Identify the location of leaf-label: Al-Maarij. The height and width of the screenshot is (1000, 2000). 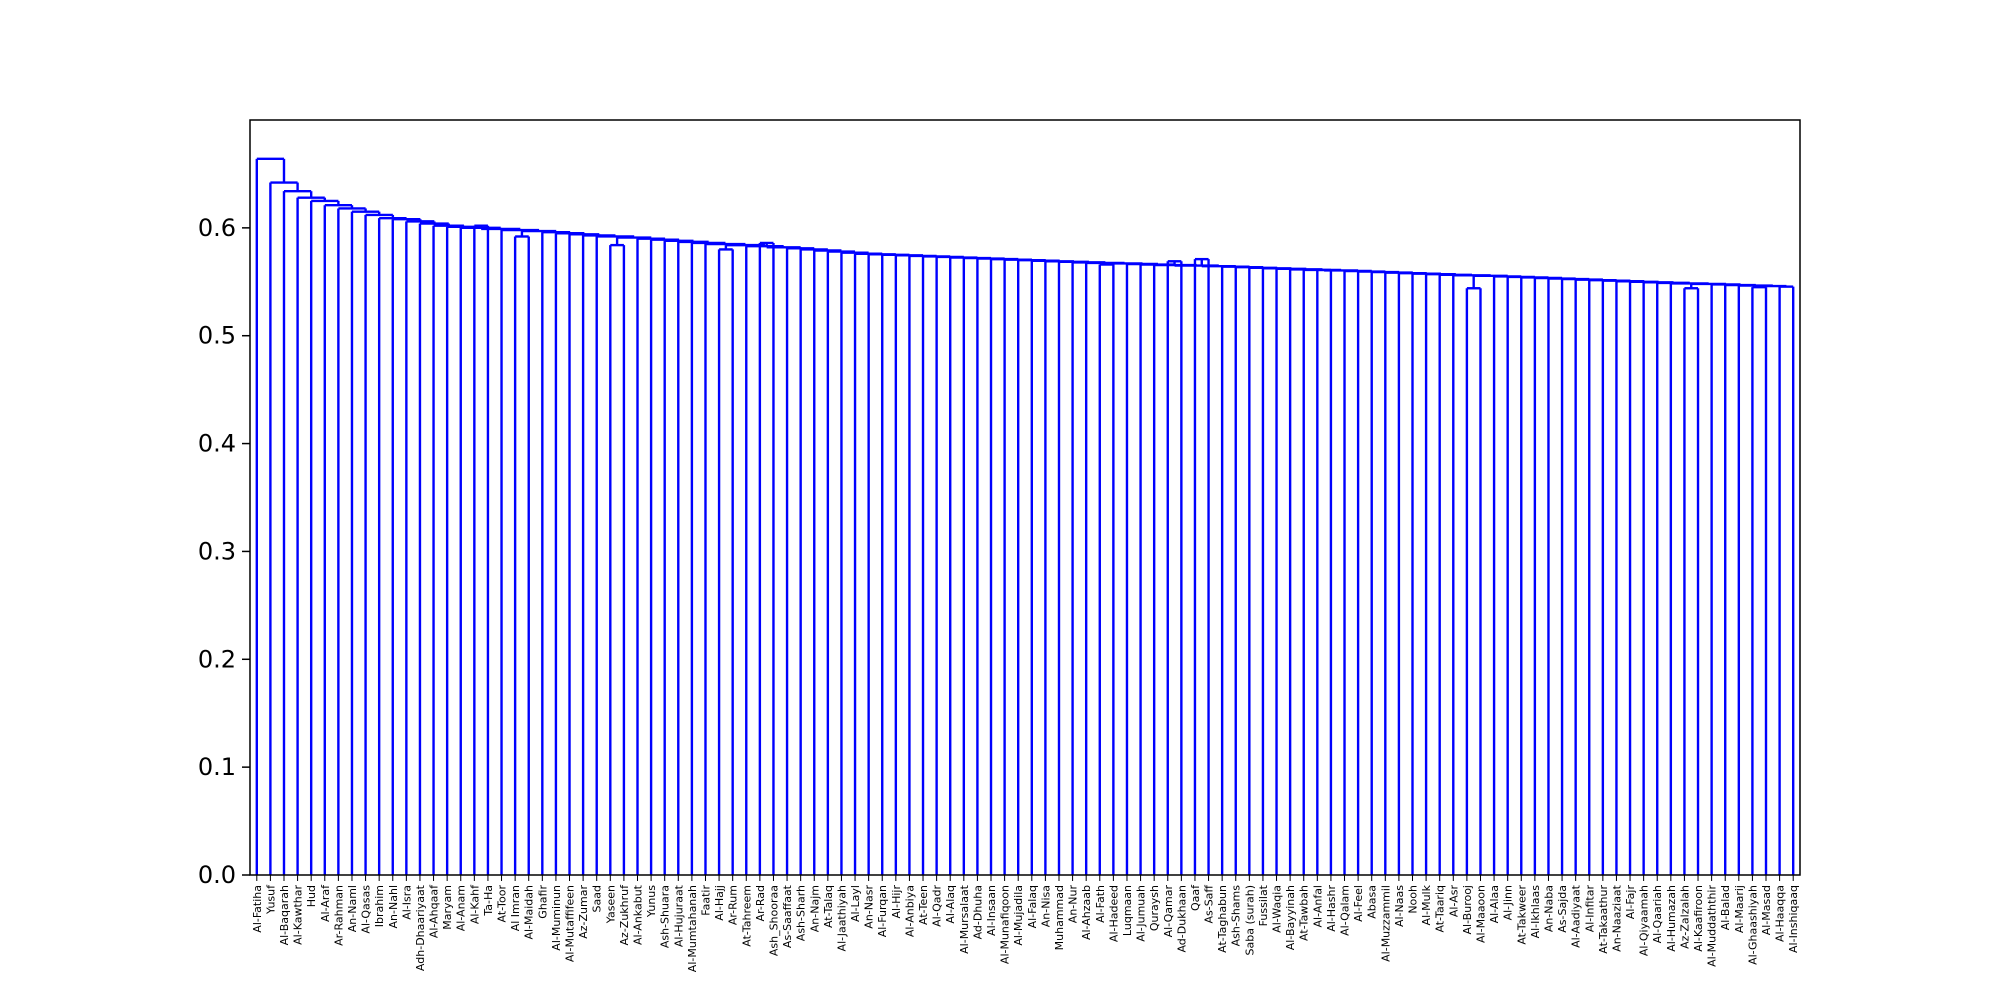
(1739, 909).